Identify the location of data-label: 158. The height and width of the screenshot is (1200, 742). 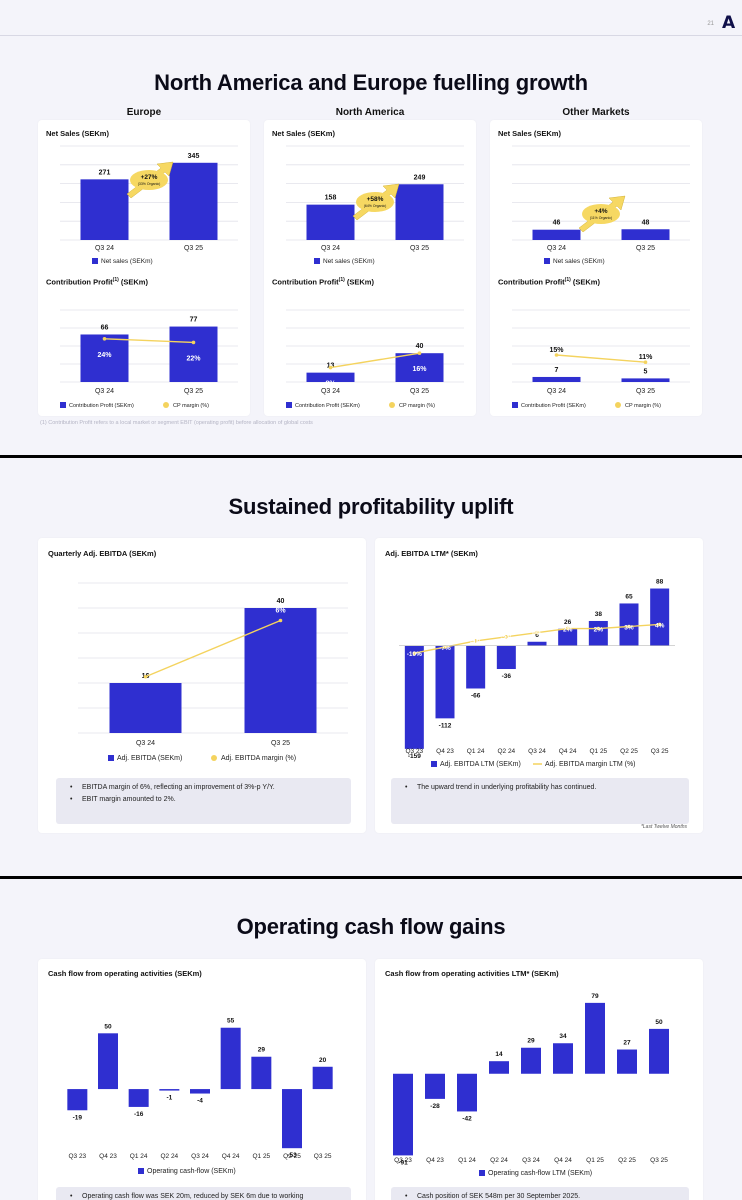
(331, 198).